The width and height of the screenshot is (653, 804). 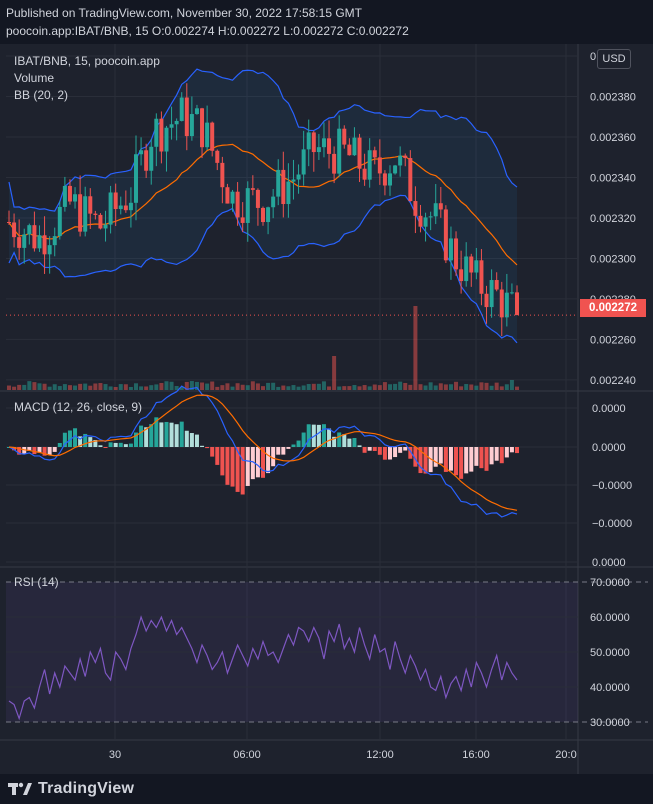 What do you see at coordinates (115, 755) in the screenshot?
I see `time-tick-label: 30` at bounding box center [115, 755].